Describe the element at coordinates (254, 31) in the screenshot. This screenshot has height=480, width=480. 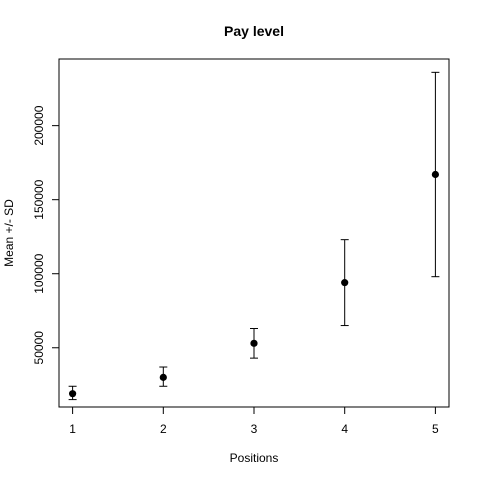
I see `chart-title: Pay level` at that location.